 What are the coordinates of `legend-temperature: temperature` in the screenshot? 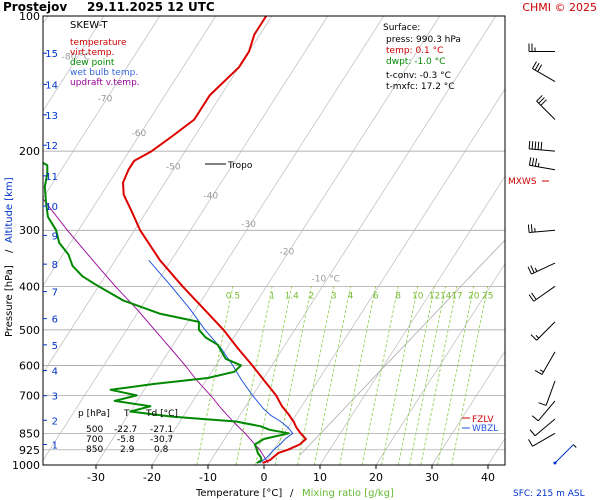 It's located at (98, 43).